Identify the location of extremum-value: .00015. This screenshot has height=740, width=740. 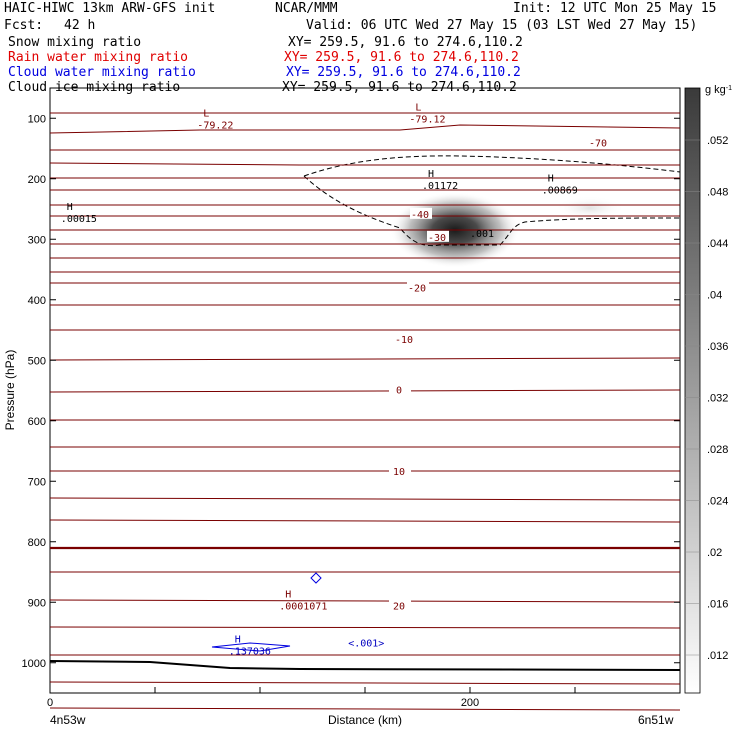
(79, 219).